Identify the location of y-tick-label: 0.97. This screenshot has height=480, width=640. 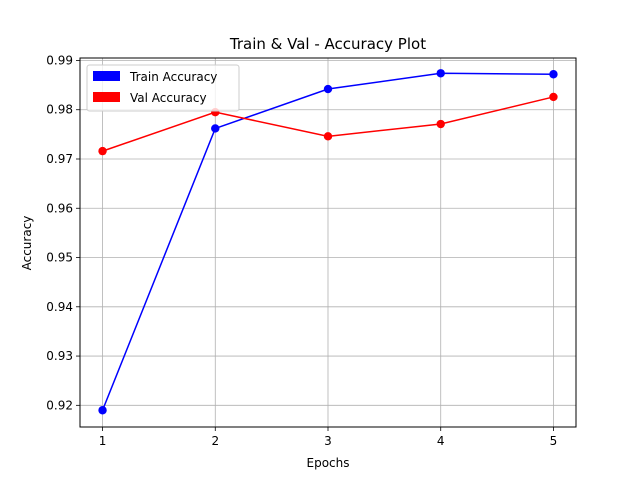
(59, 159).